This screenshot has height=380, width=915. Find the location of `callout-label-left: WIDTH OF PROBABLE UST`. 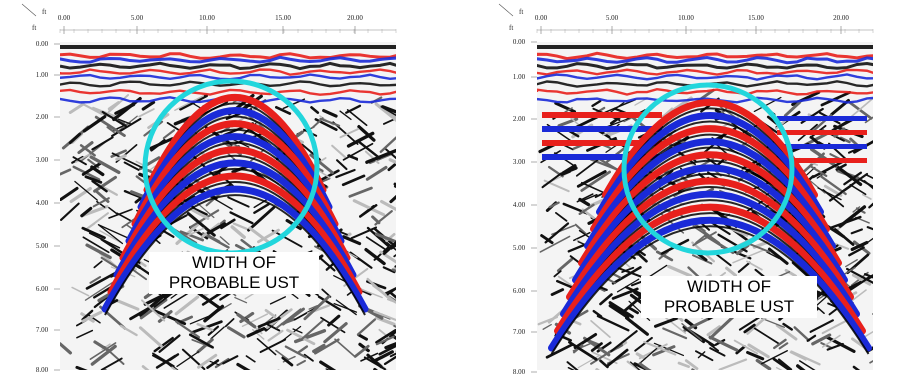

callout-label-left: WIDTH OF PROBABLE UST is located at coordinates (234, 273).